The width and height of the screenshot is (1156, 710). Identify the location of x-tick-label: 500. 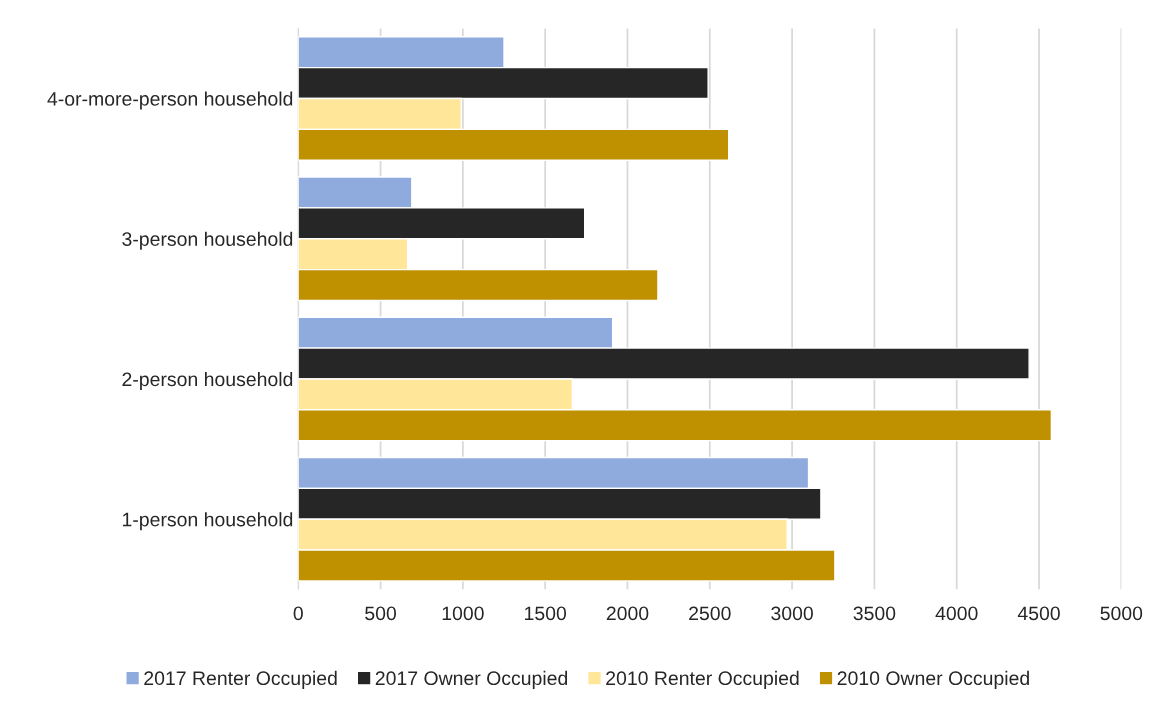
(381, 613).